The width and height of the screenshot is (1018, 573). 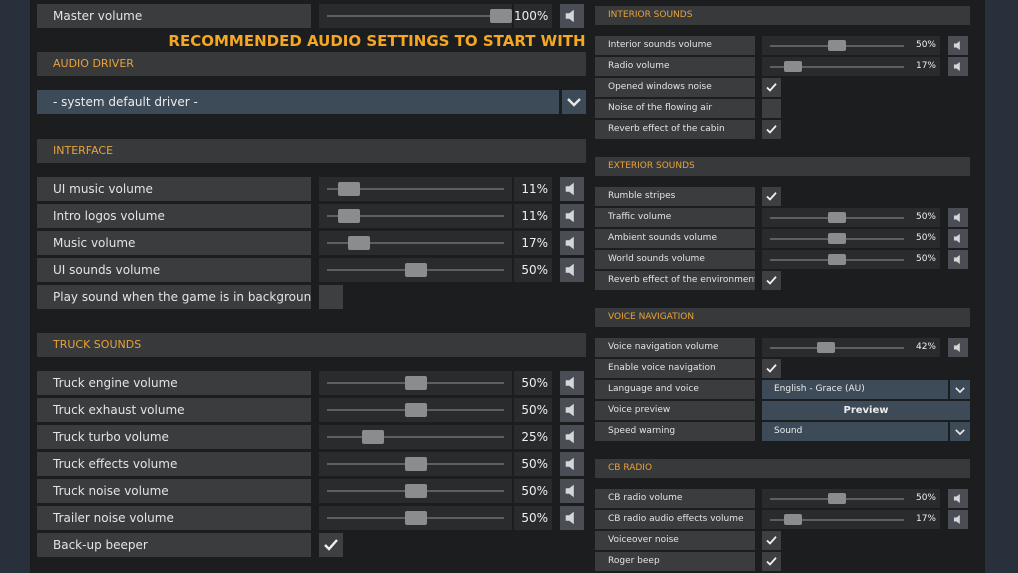 I want to click on row-label: Opened windows noise, so click(x=675, y=87).